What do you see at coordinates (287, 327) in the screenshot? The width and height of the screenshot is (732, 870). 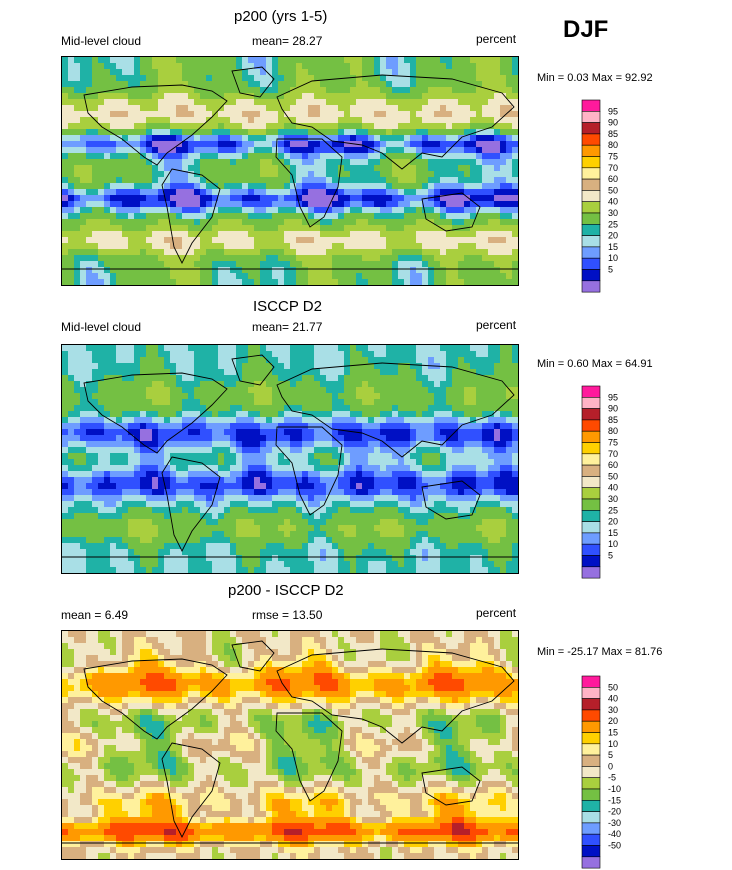 I see `panel-2-mean-label: mean= 21.77` at bounding box center [287, 327].